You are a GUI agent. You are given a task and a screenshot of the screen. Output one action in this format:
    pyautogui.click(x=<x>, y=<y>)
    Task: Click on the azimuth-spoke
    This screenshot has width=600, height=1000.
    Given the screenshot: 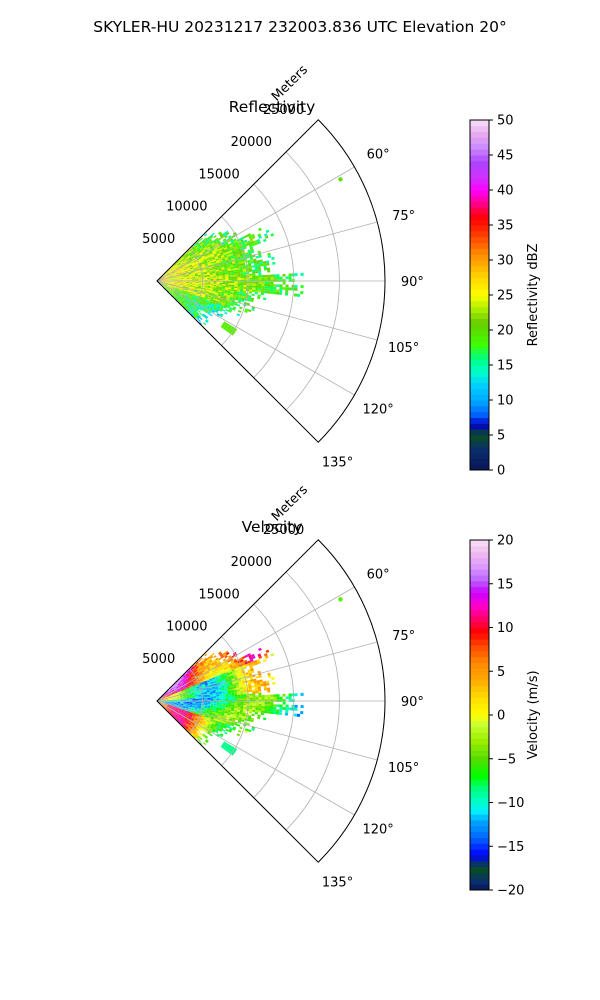 What is the action you would take?
    pyautogui.click(x=267, y=671)
    